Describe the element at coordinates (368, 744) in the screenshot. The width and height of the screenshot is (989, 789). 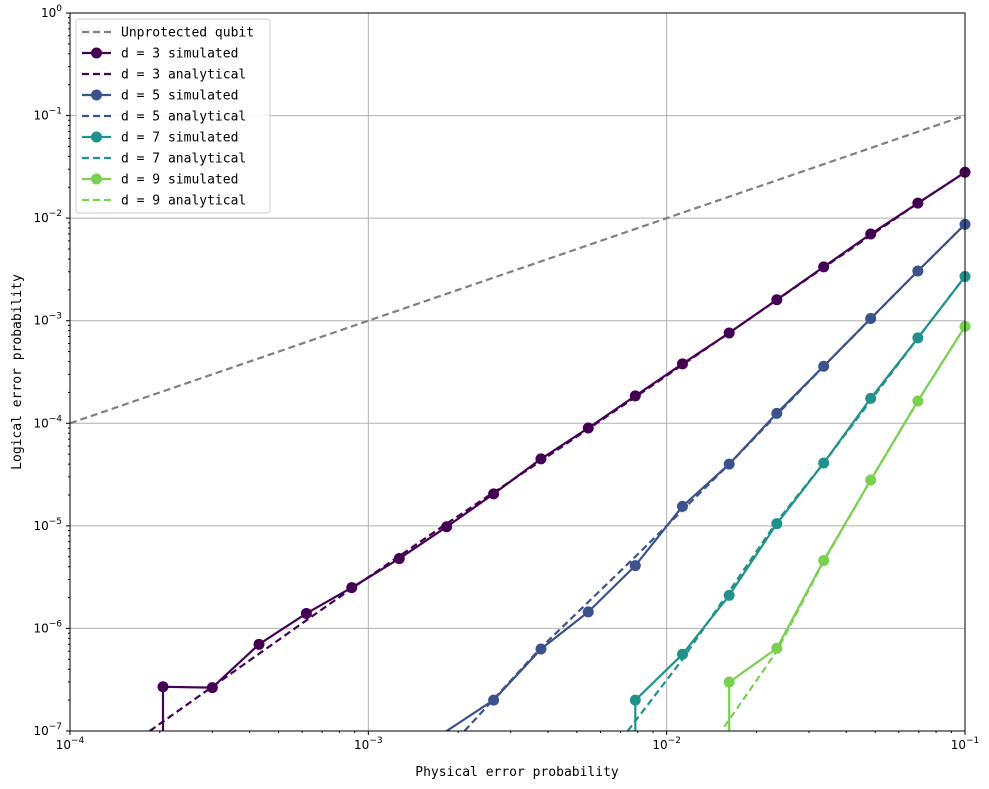
I see `x-tick-label: 10⁻³` at that location.